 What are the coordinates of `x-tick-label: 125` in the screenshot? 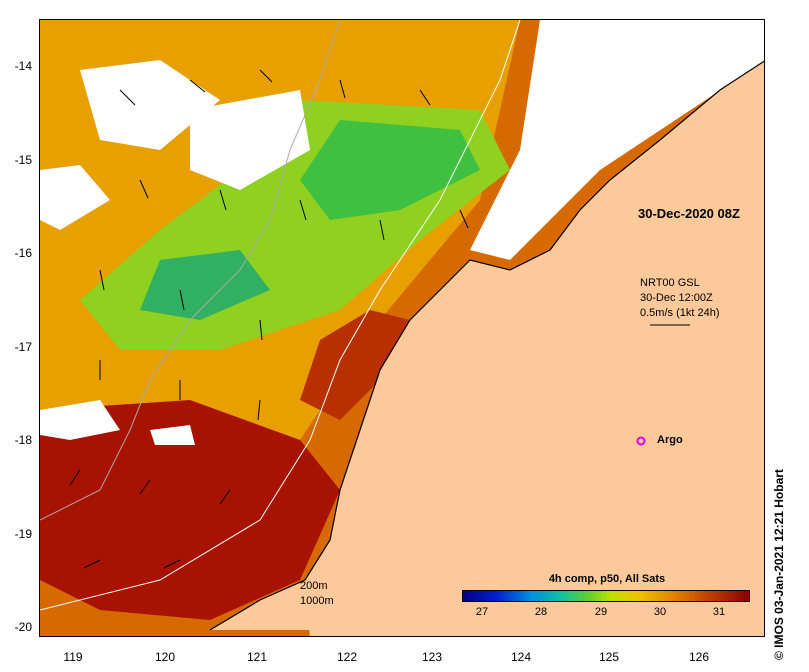 It's located at (609, 657).